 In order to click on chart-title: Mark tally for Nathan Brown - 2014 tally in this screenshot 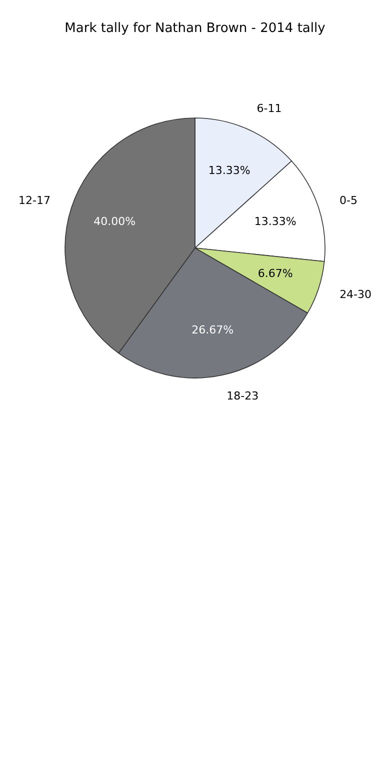, I will do `click(195, 28)`.